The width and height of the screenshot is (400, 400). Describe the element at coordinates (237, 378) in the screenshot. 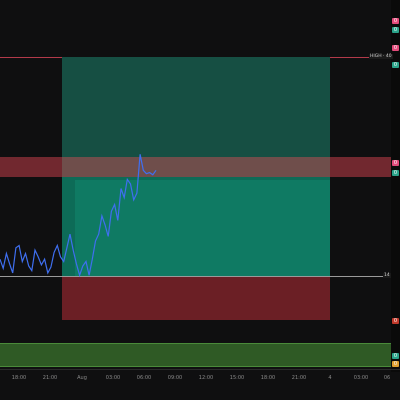

I see `time-tick-label: 15:00` at that location.